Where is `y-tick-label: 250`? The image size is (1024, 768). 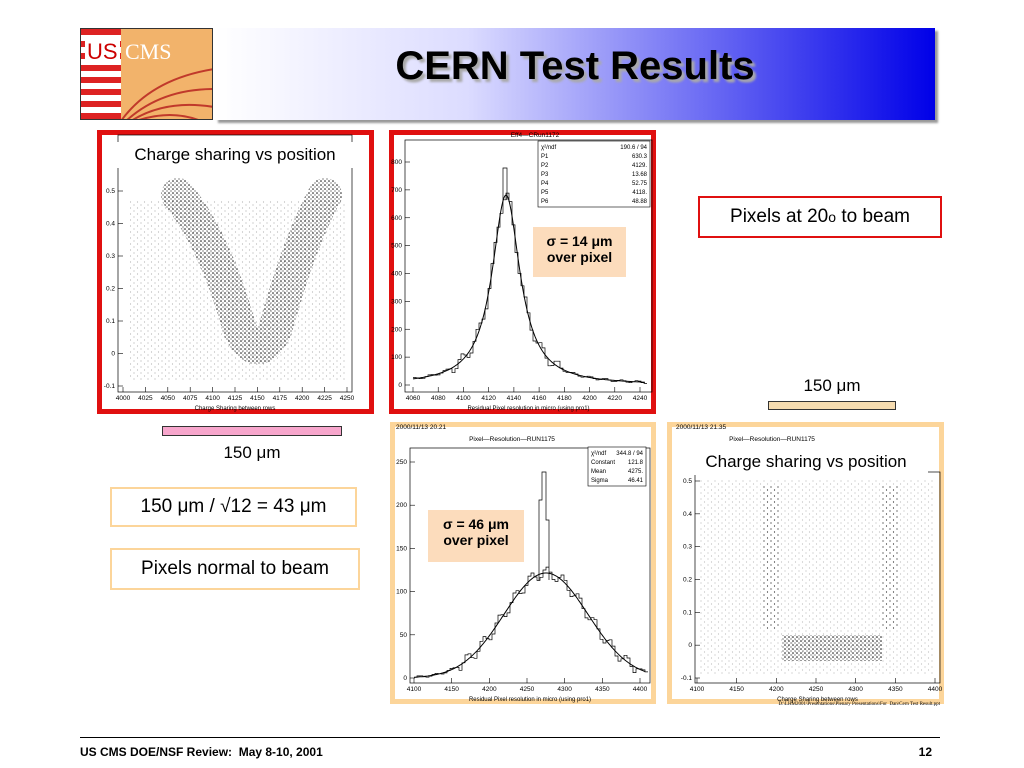
y-tick-label: 250 is located at coordinates (401, 462).